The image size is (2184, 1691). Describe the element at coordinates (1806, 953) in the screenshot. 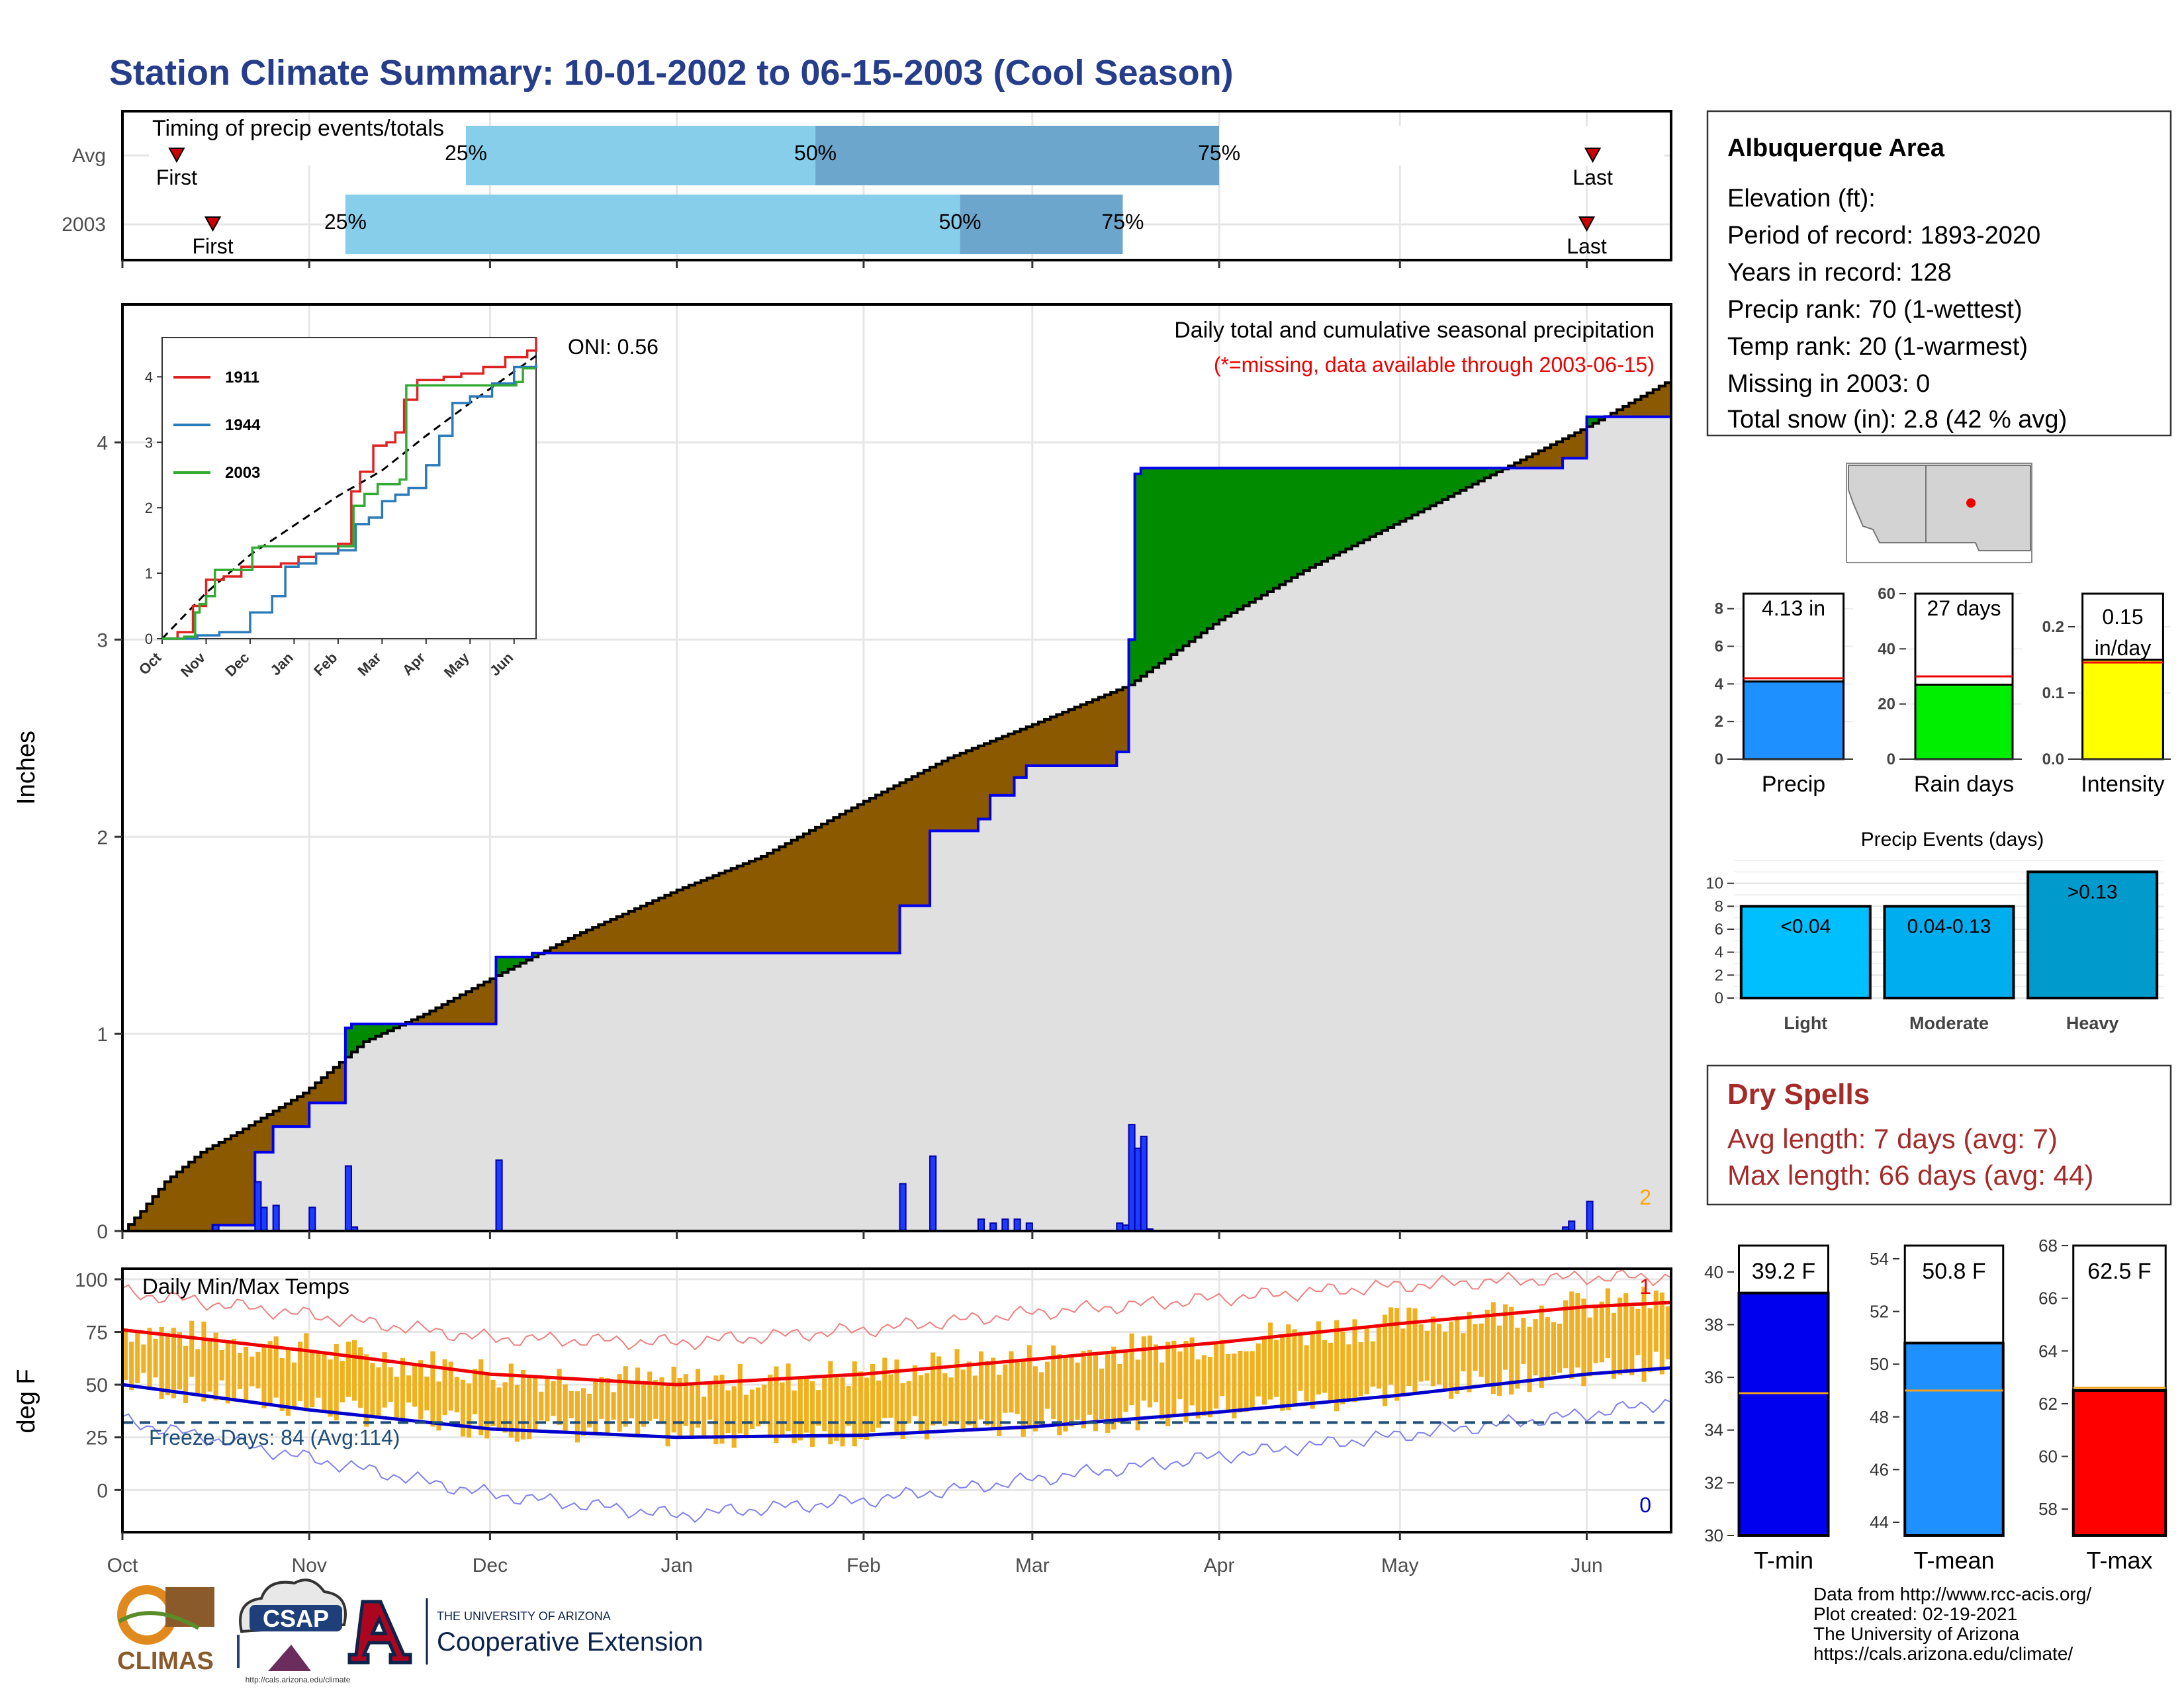

I see `events-bar-light` at that location.